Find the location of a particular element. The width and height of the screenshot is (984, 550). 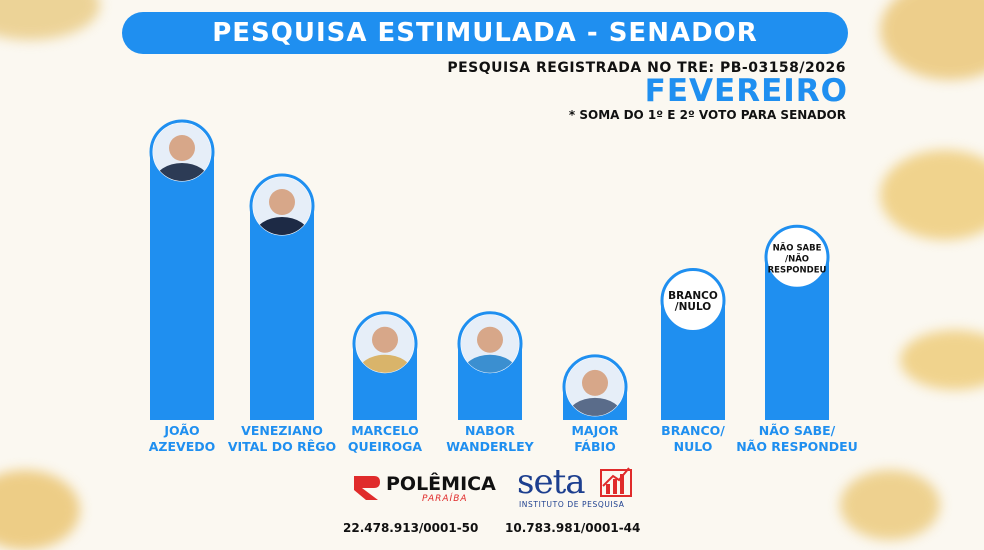

polemica-logo-text: POLÊMICA is located at coordinates (441, 484).